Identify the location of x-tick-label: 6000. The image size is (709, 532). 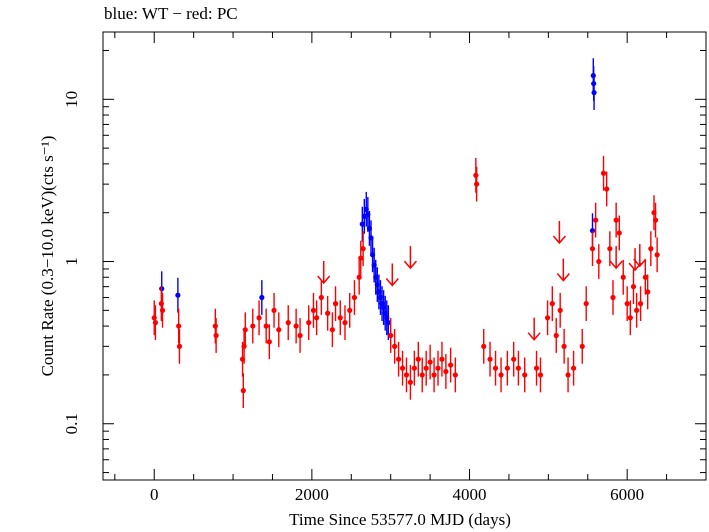
(627, 494).